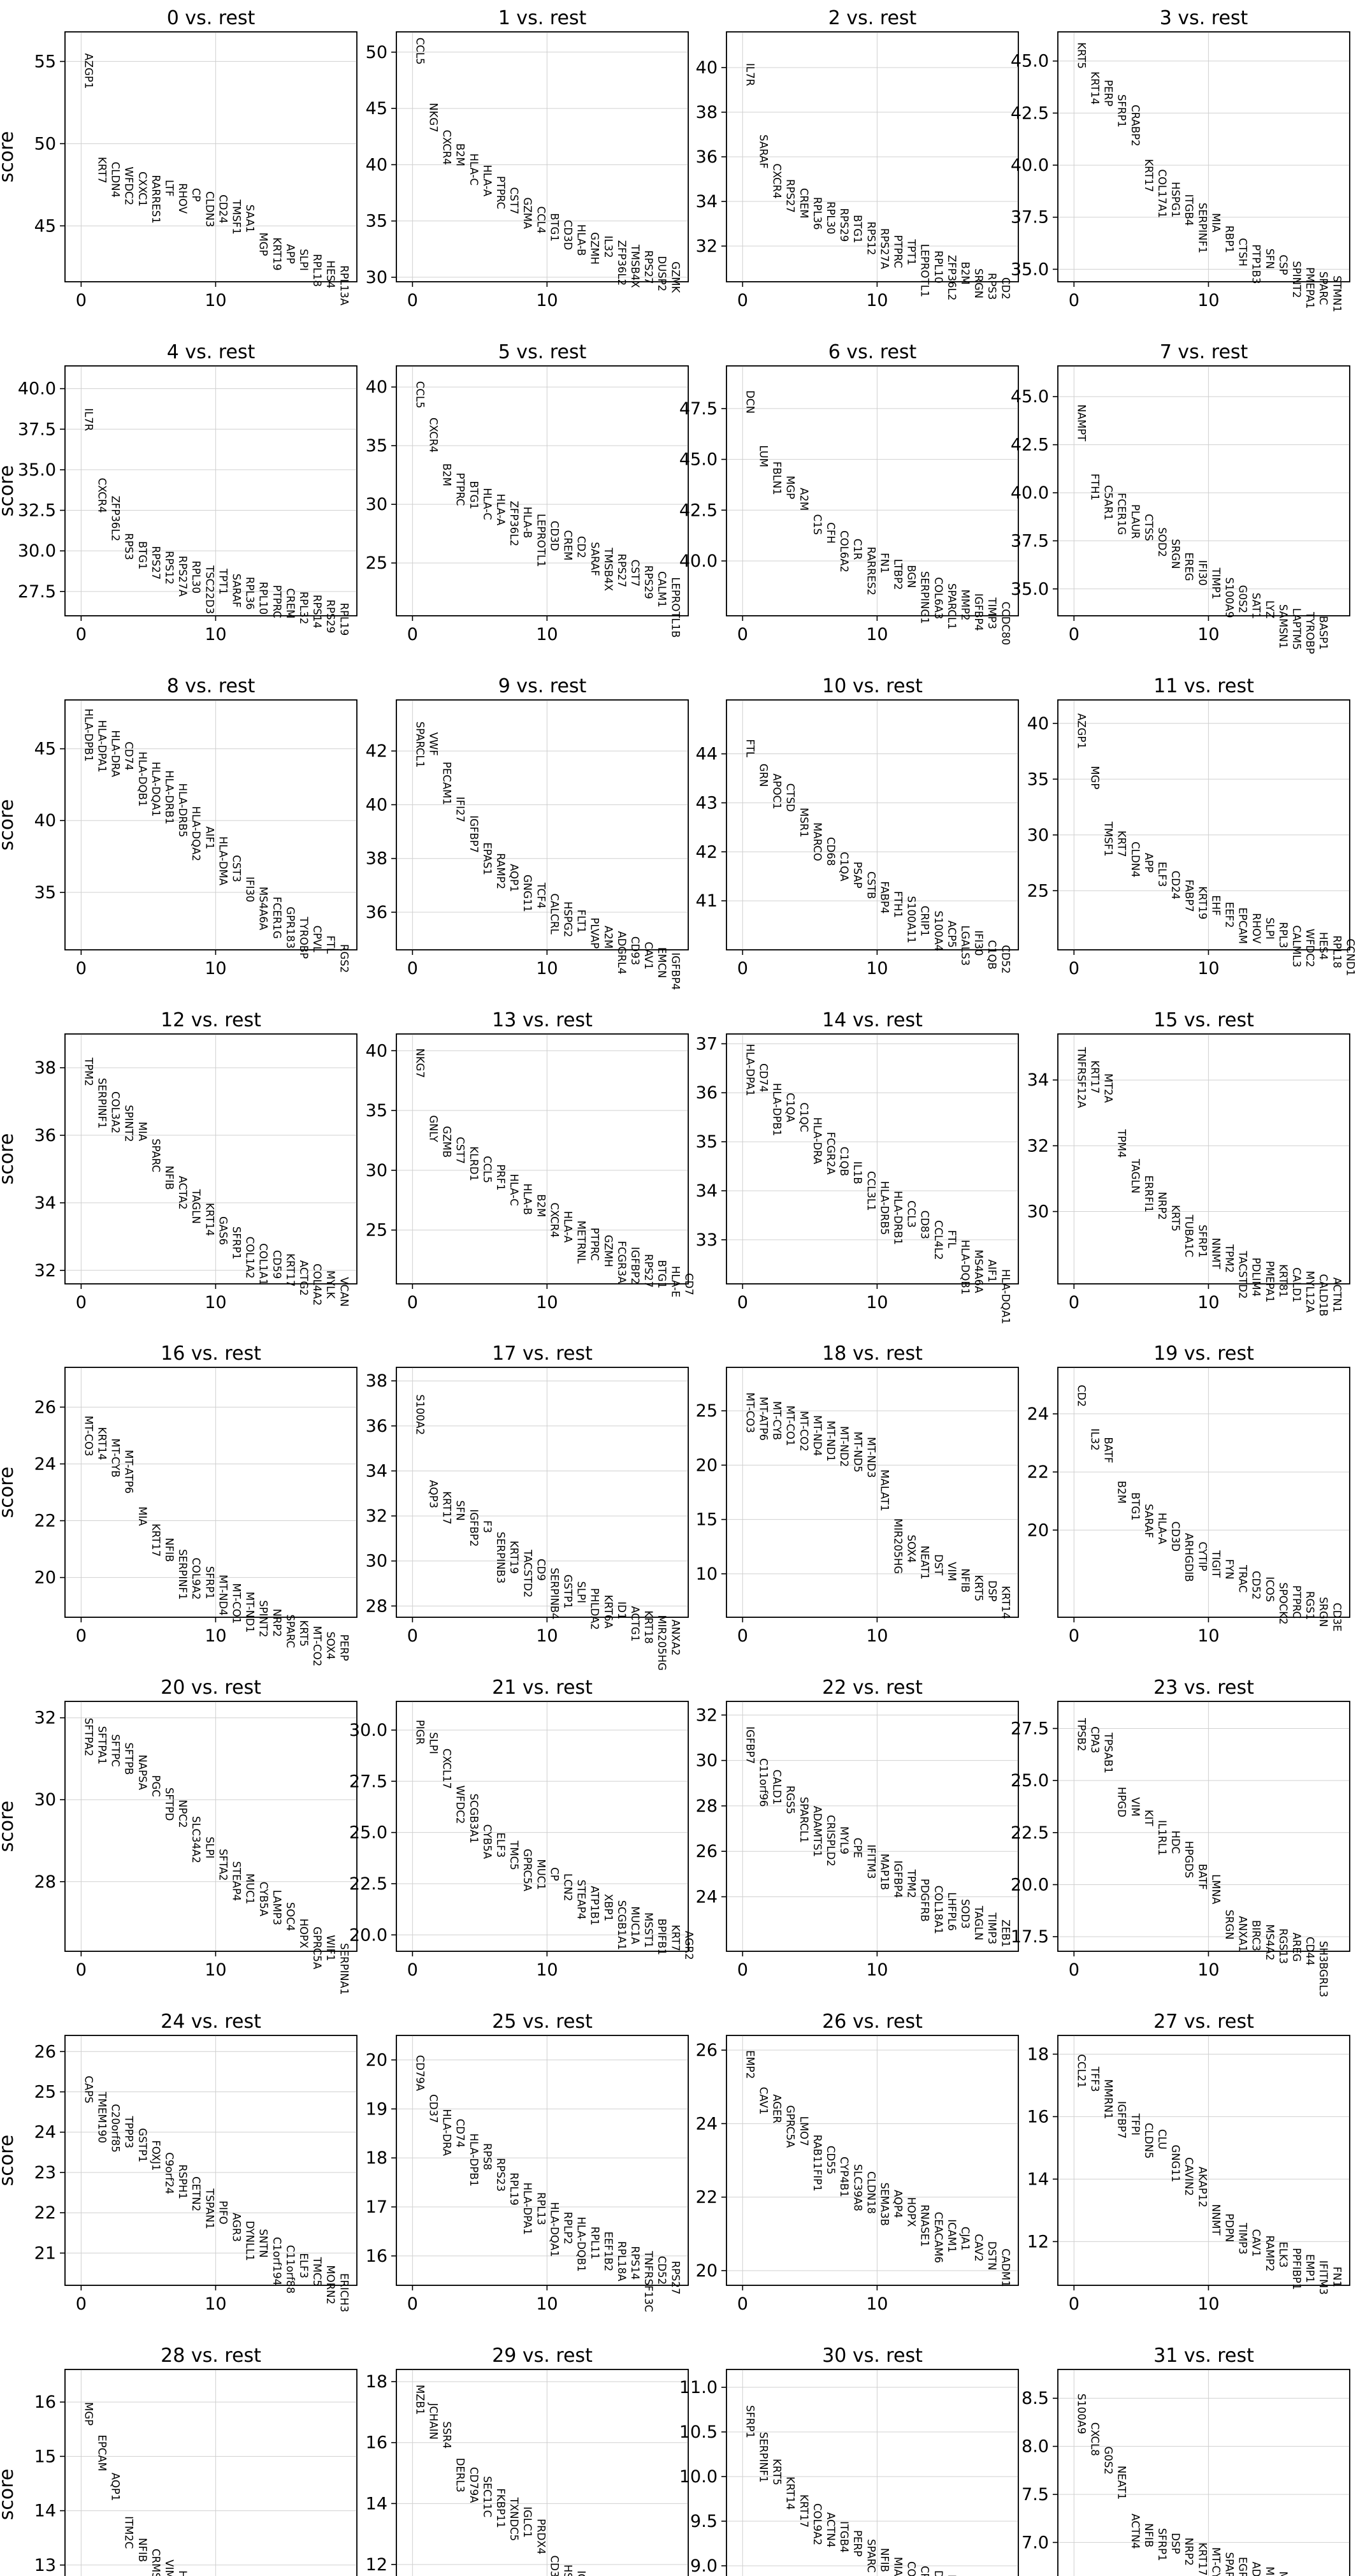  I want to click on gene-label: PMEPA1, so click(1310, 288).